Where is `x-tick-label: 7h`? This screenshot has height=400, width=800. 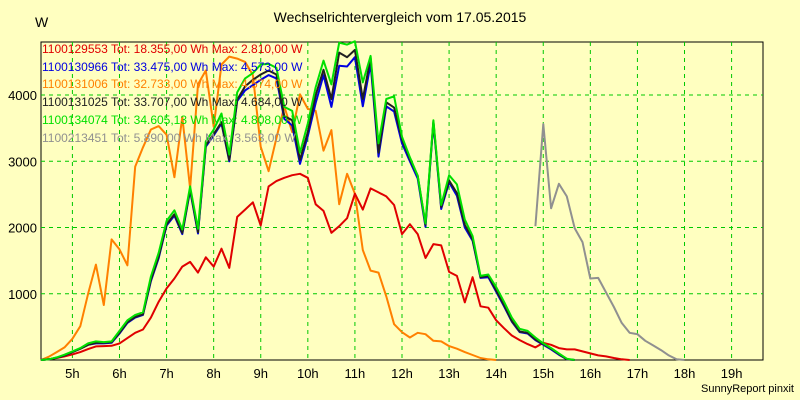
x-tick-label: 7h is located at coordinates (166, 373).